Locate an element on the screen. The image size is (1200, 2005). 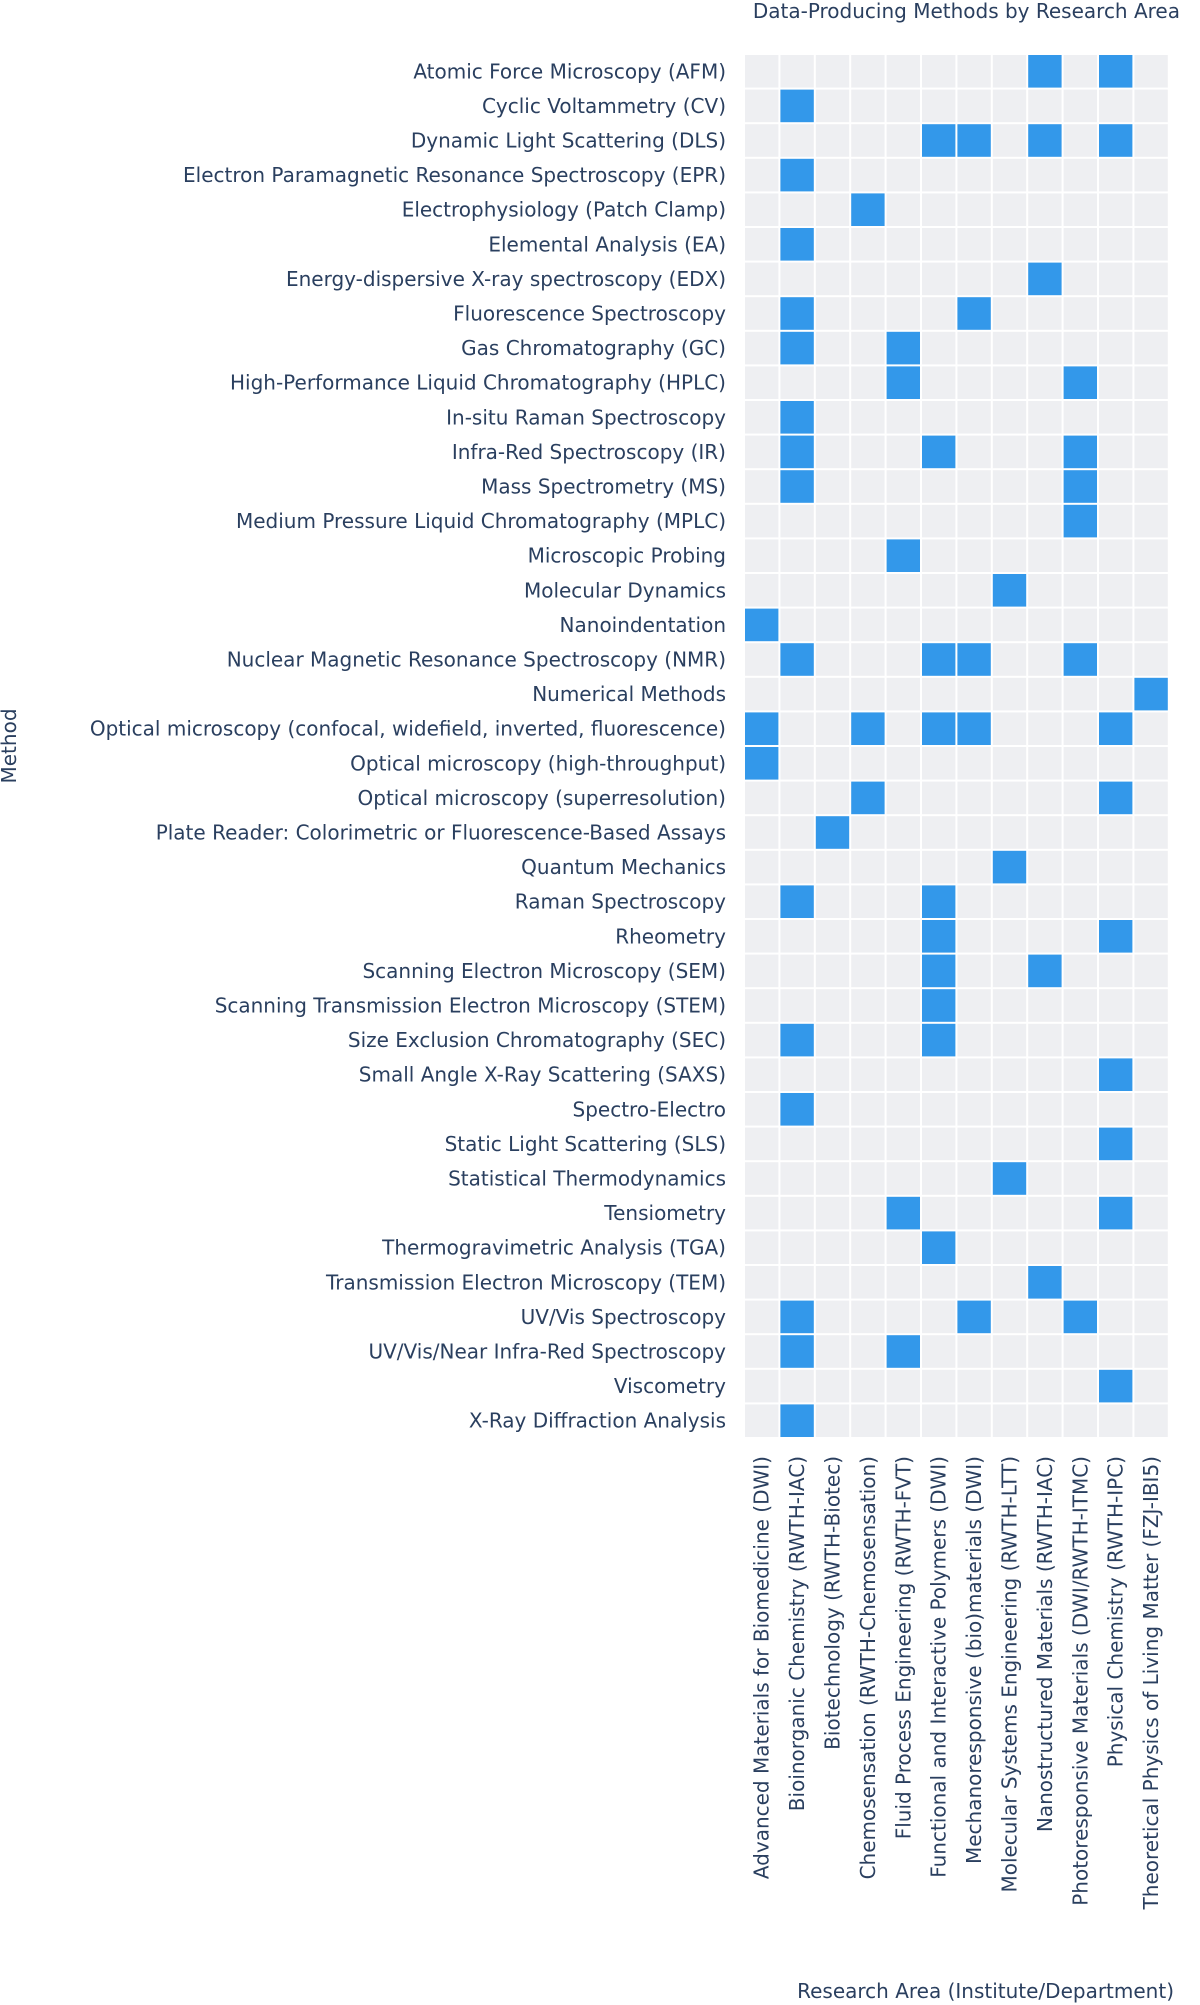
y-tick-label: UV/Vis/Near Infra-Red Spectroscopy is located at coordinates (547, 1352).